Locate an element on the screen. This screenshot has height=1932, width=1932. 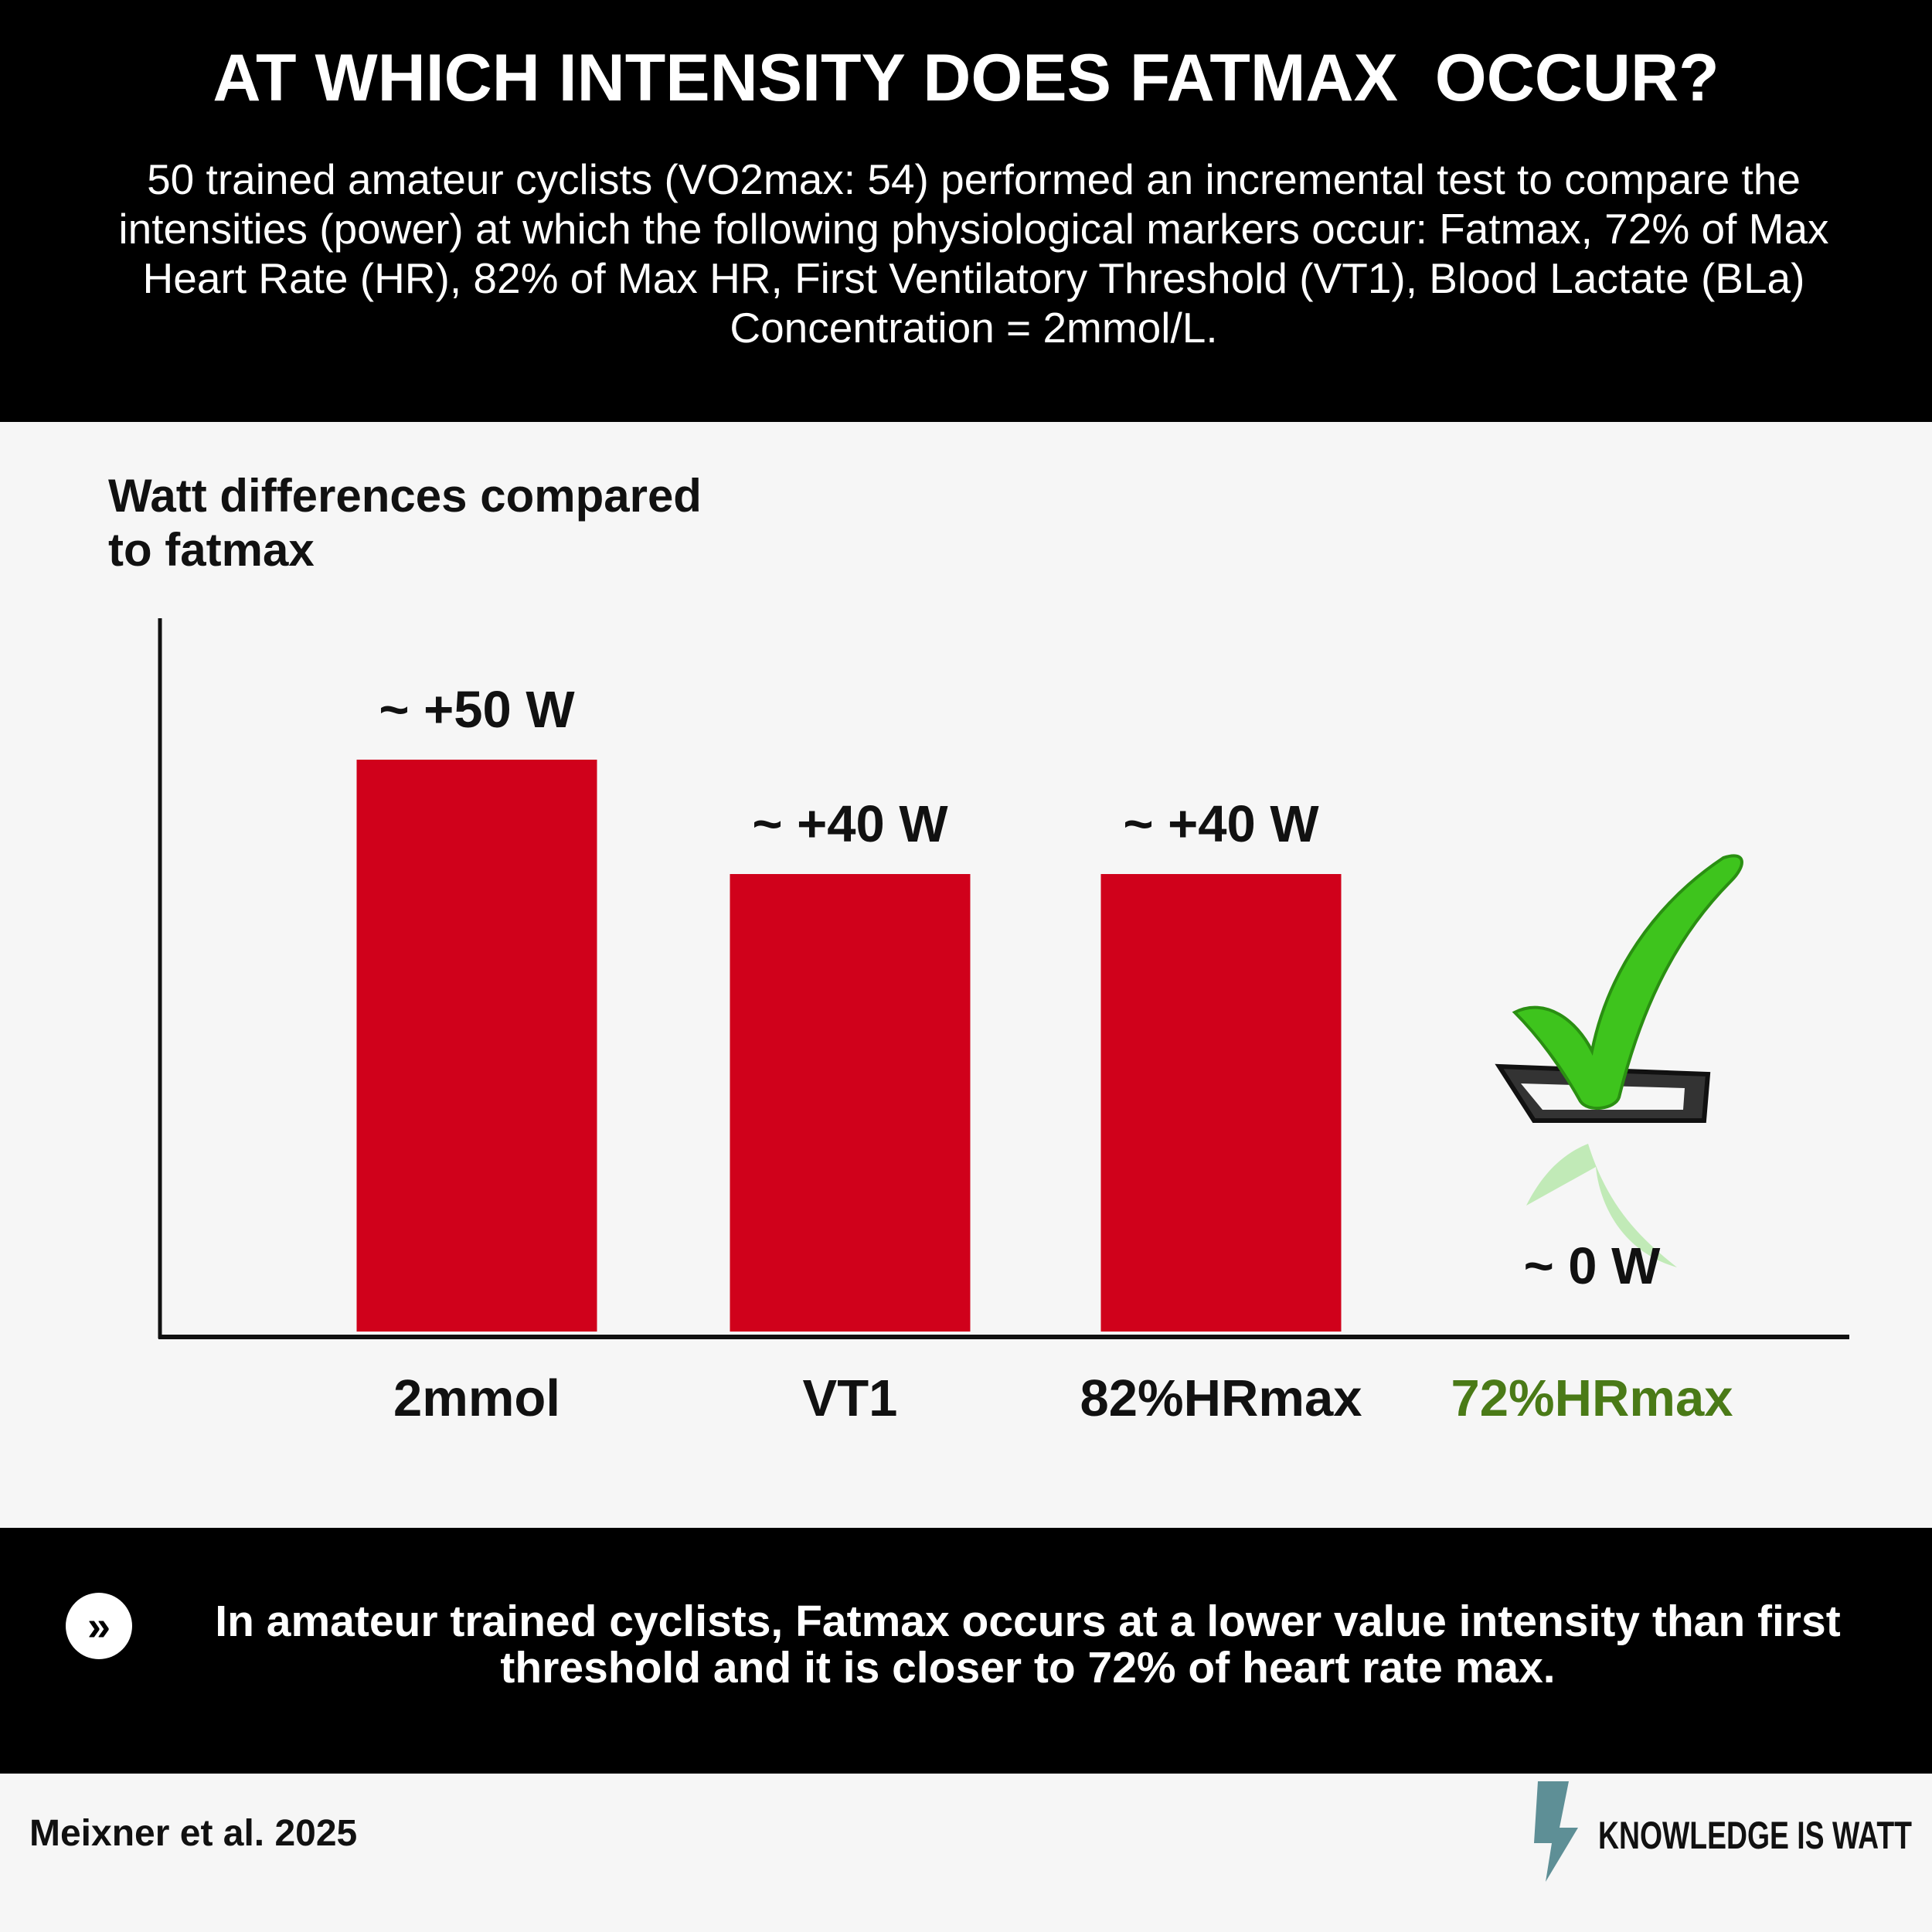
x-tick-label: 72%HRmax is located at coordinates (1592, 1398).